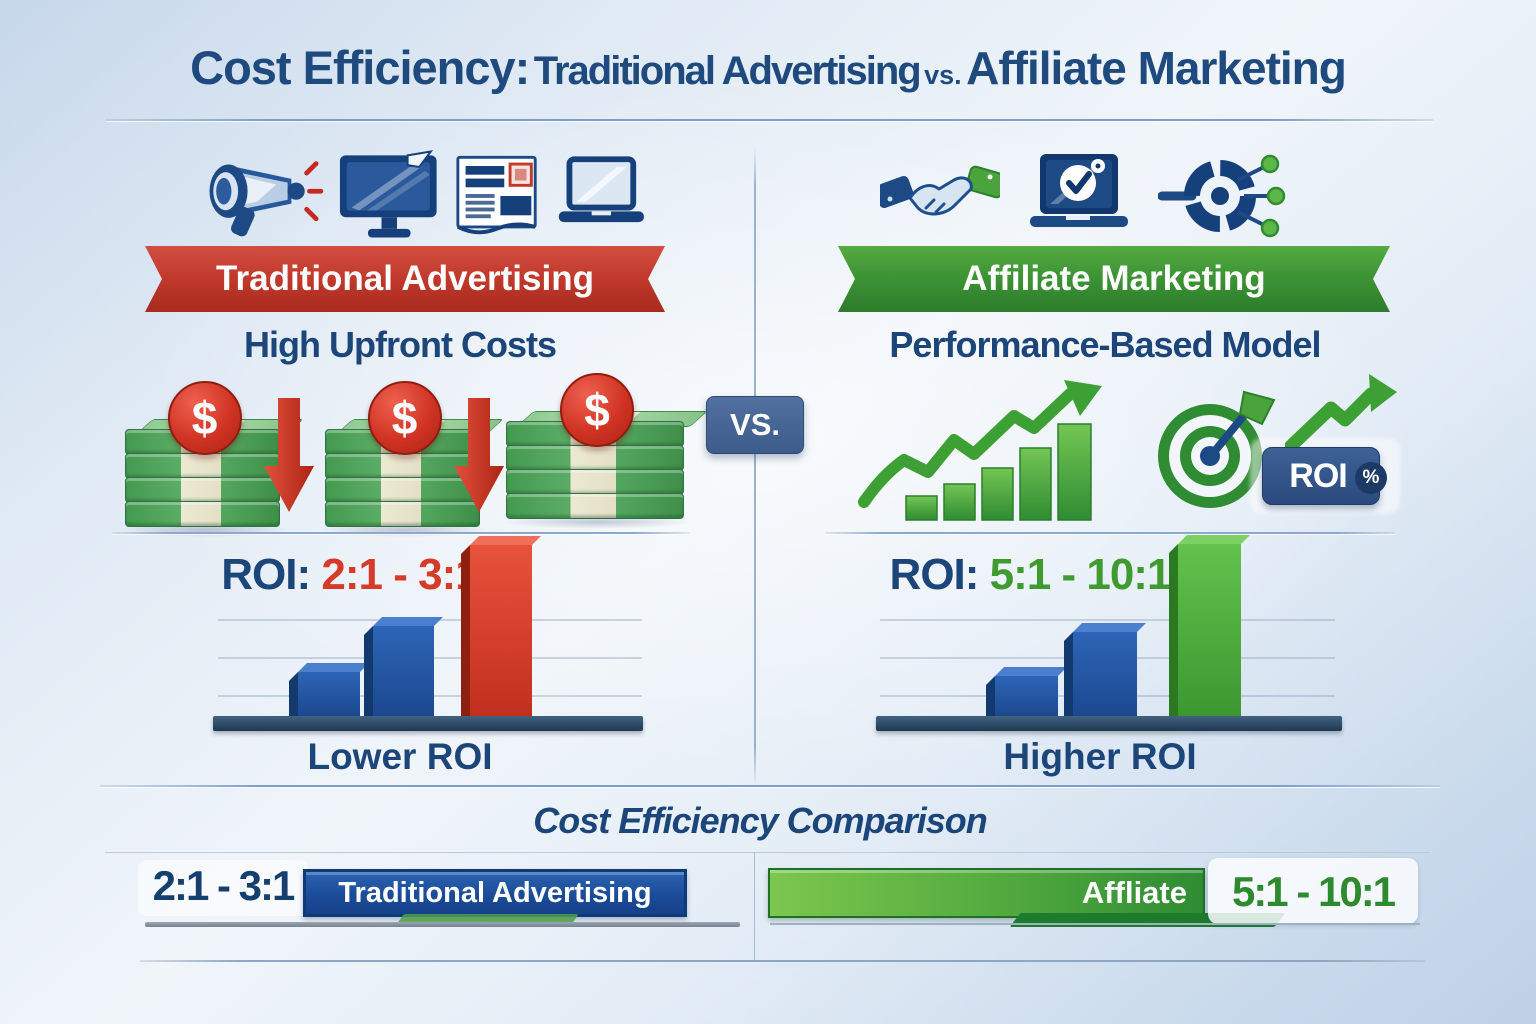 This screenshot has height=1024, width=1536. I want to click on up-arrow-icon, so click(1341, 412).